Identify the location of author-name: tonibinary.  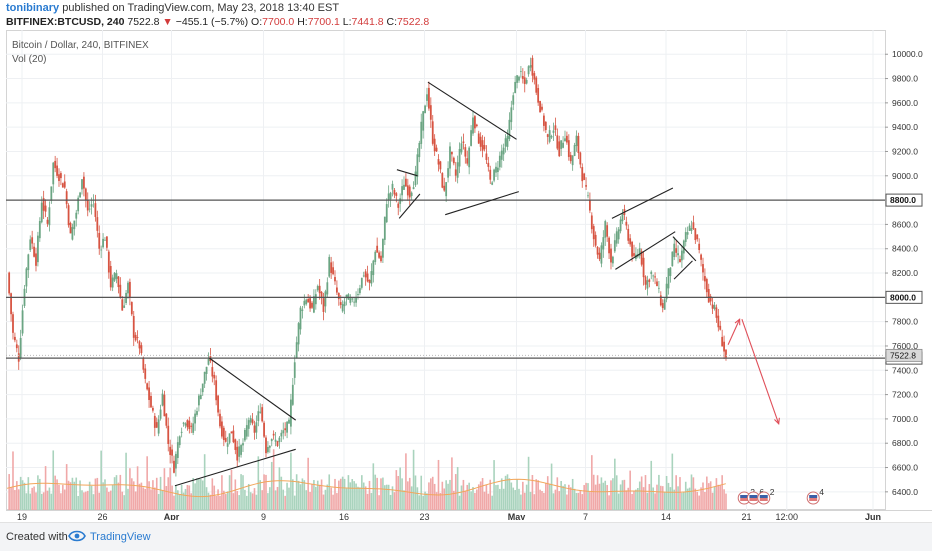
(33, 8).